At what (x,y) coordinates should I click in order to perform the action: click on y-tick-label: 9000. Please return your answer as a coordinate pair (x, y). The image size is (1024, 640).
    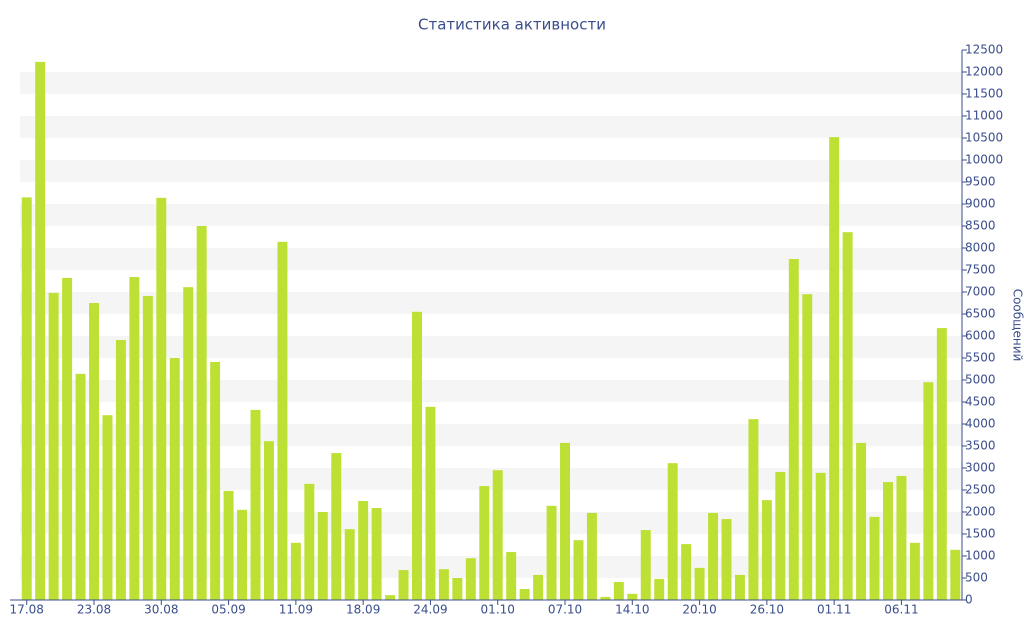
    Looking at the image, I should click on (980, 204).